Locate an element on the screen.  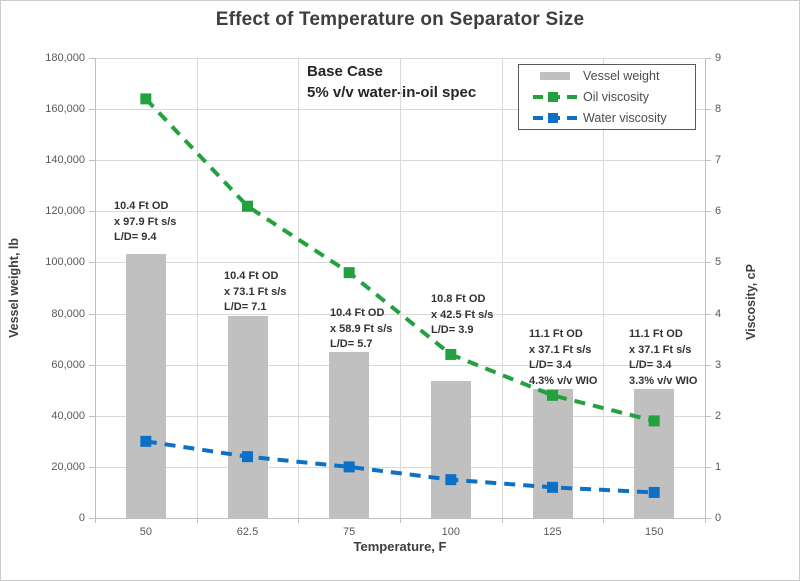
bar-annotation-line: x 58.9 Ft s/s is located at coordinates (361, 328).